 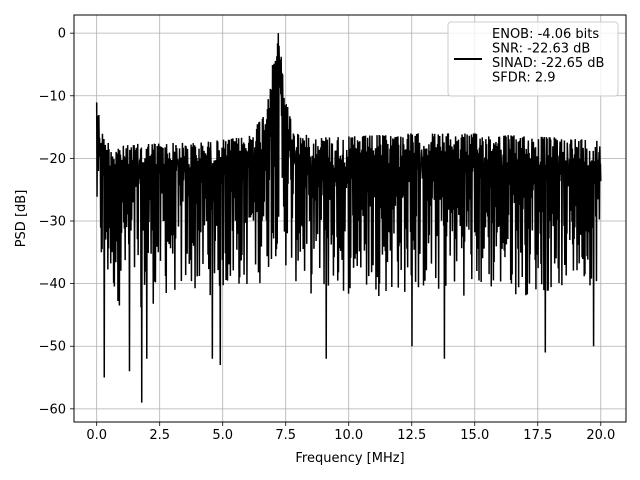 What do you see at coordinates (537, 435) in the screenshot?
I see `x-tick-label: 17.5` at bounding box center [537, 435].